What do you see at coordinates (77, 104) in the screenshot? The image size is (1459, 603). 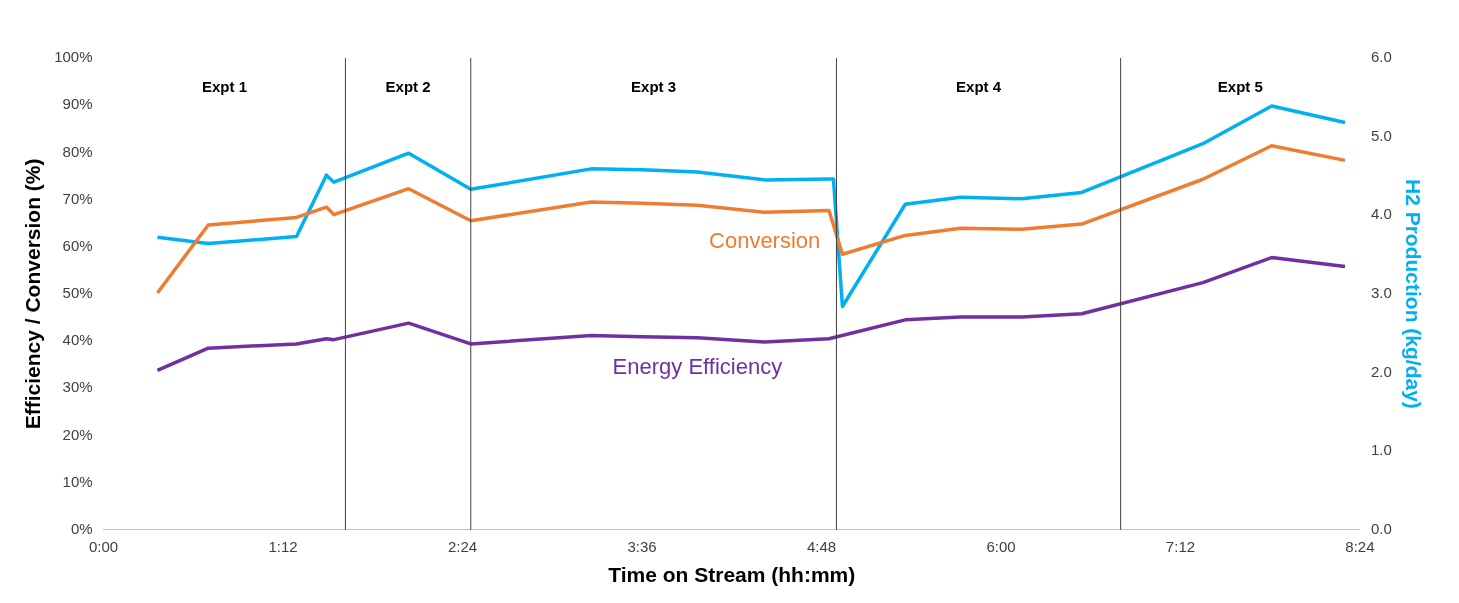 I see `y-tick-label: 90%` at bounding box center [77, 104].